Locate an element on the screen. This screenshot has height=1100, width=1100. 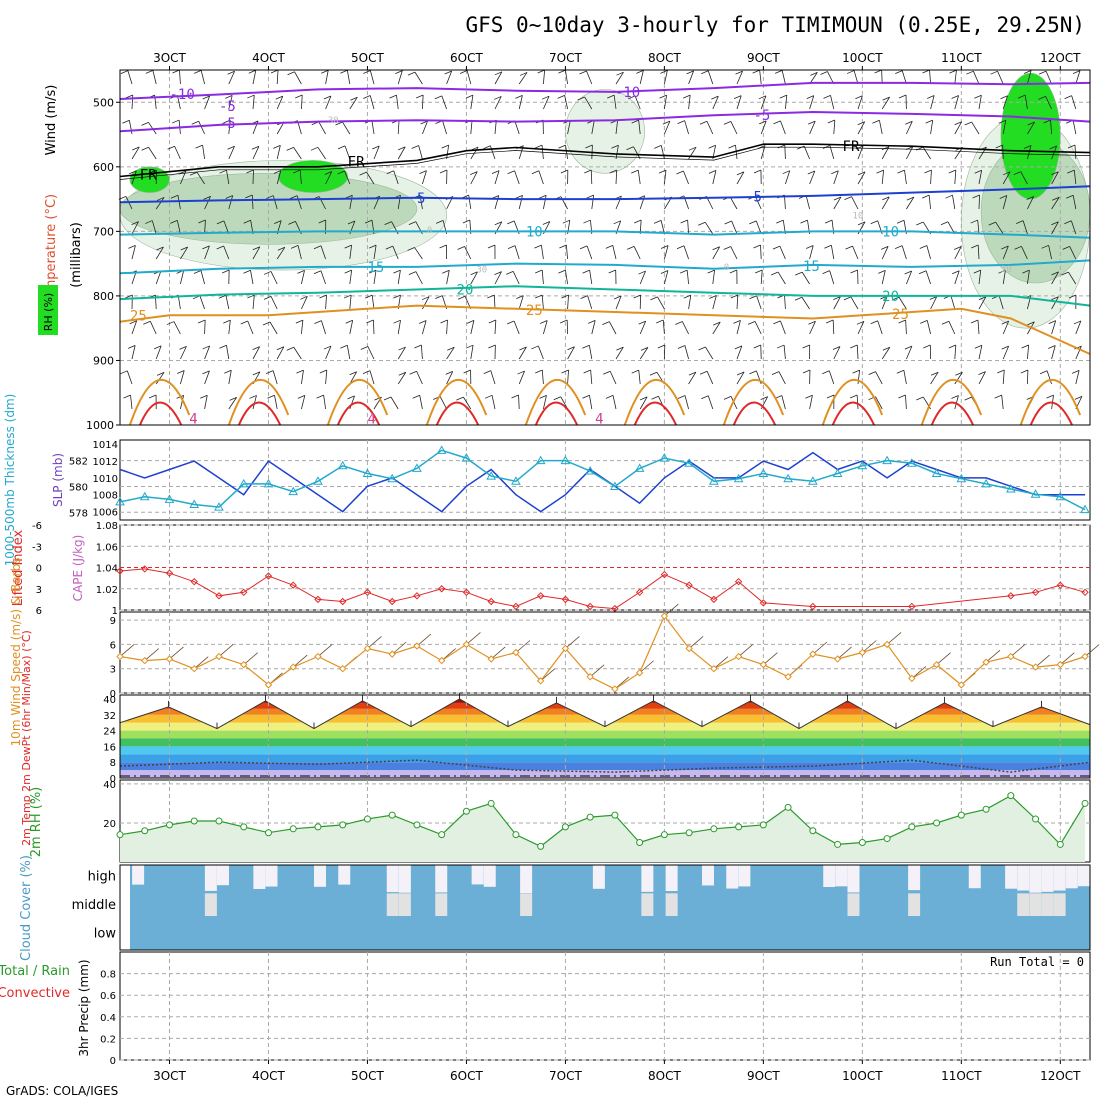
lifted-ytick-label: -6 is located at coordinates (37, 526).